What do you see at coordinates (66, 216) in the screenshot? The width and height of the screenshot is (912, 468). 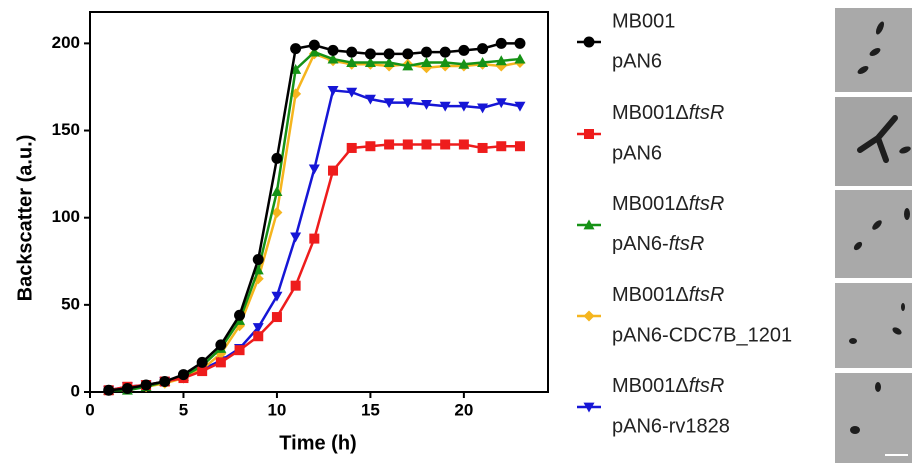 I see `y-tick-label: 100` at bounding box center [66, 216].